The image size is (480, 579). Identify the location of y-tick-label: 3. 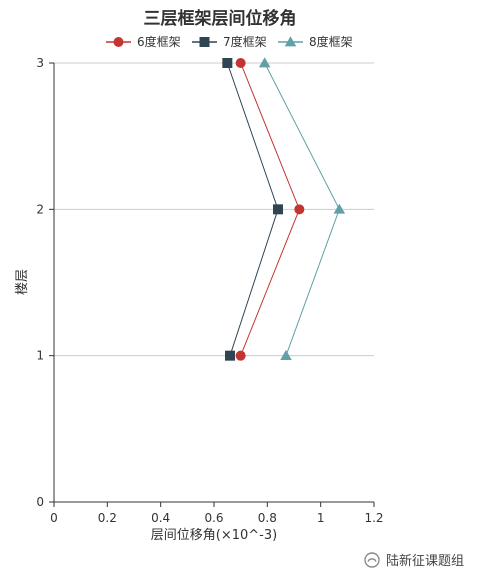
(40, 63).